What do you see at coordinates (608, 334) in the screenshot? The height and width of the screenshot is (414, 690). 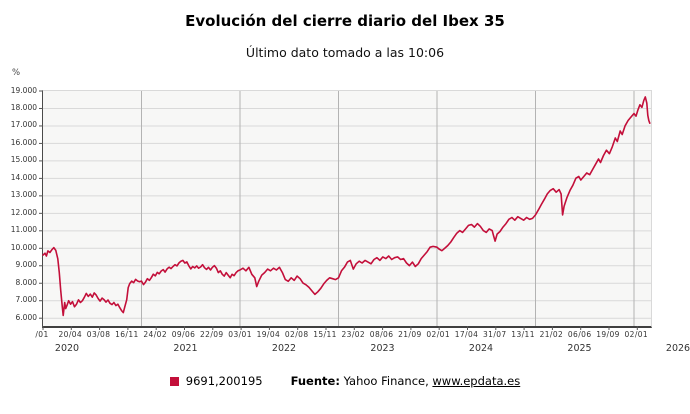 I see `x-tick-label: 19/09` at bounding box center [608, 334].